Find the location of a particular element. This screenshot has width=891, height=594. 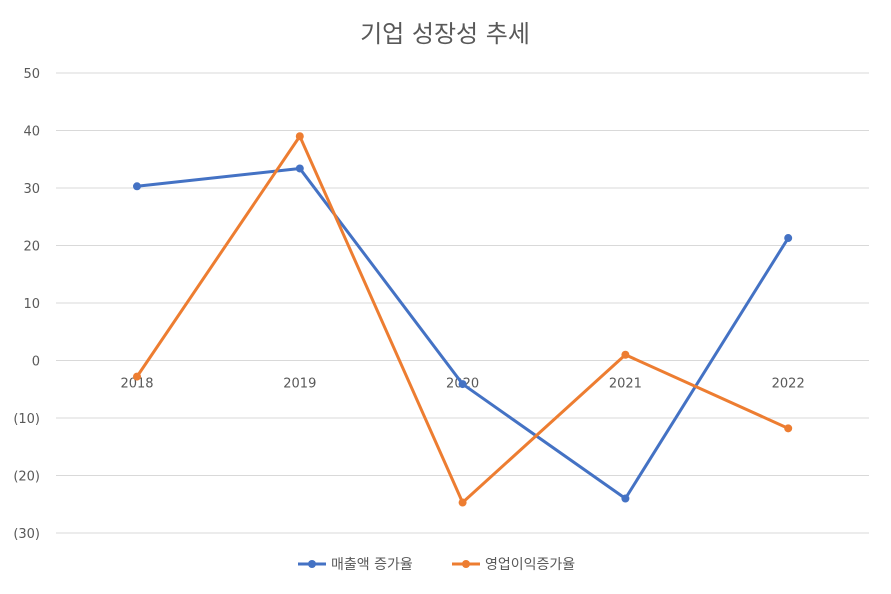

x-tick-label: 2022 is located at coordinates (788, 384).